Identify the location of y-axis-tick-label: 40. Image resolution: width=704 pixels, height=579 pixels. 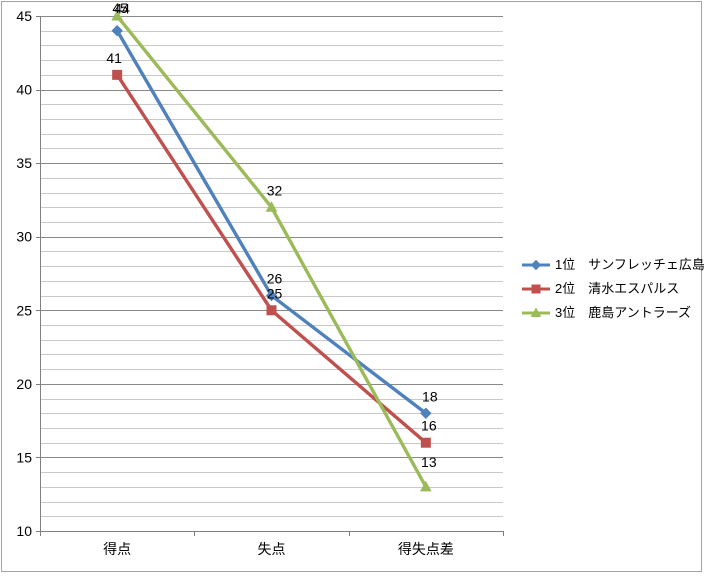
(24, 90).